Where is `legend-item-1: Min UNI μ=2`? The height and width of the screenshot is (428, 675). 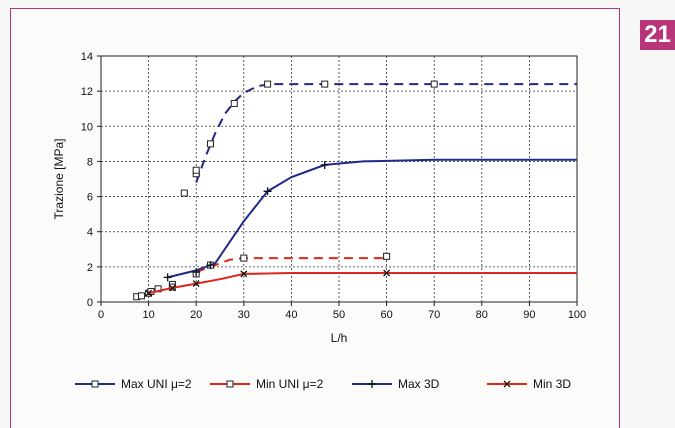 legend-item-1: Min UNI μ=2 is located at coordinates (267, 384).